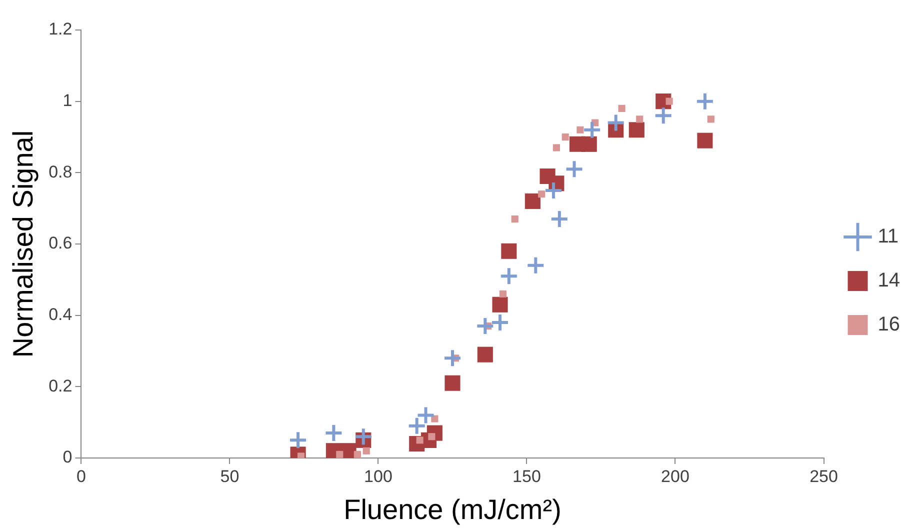 The image size is (920, 532). What do you see at coordinates (60, 172) in the screenshot?
I see `y-tick-label: 0.8` at bounding box center [60, 172].